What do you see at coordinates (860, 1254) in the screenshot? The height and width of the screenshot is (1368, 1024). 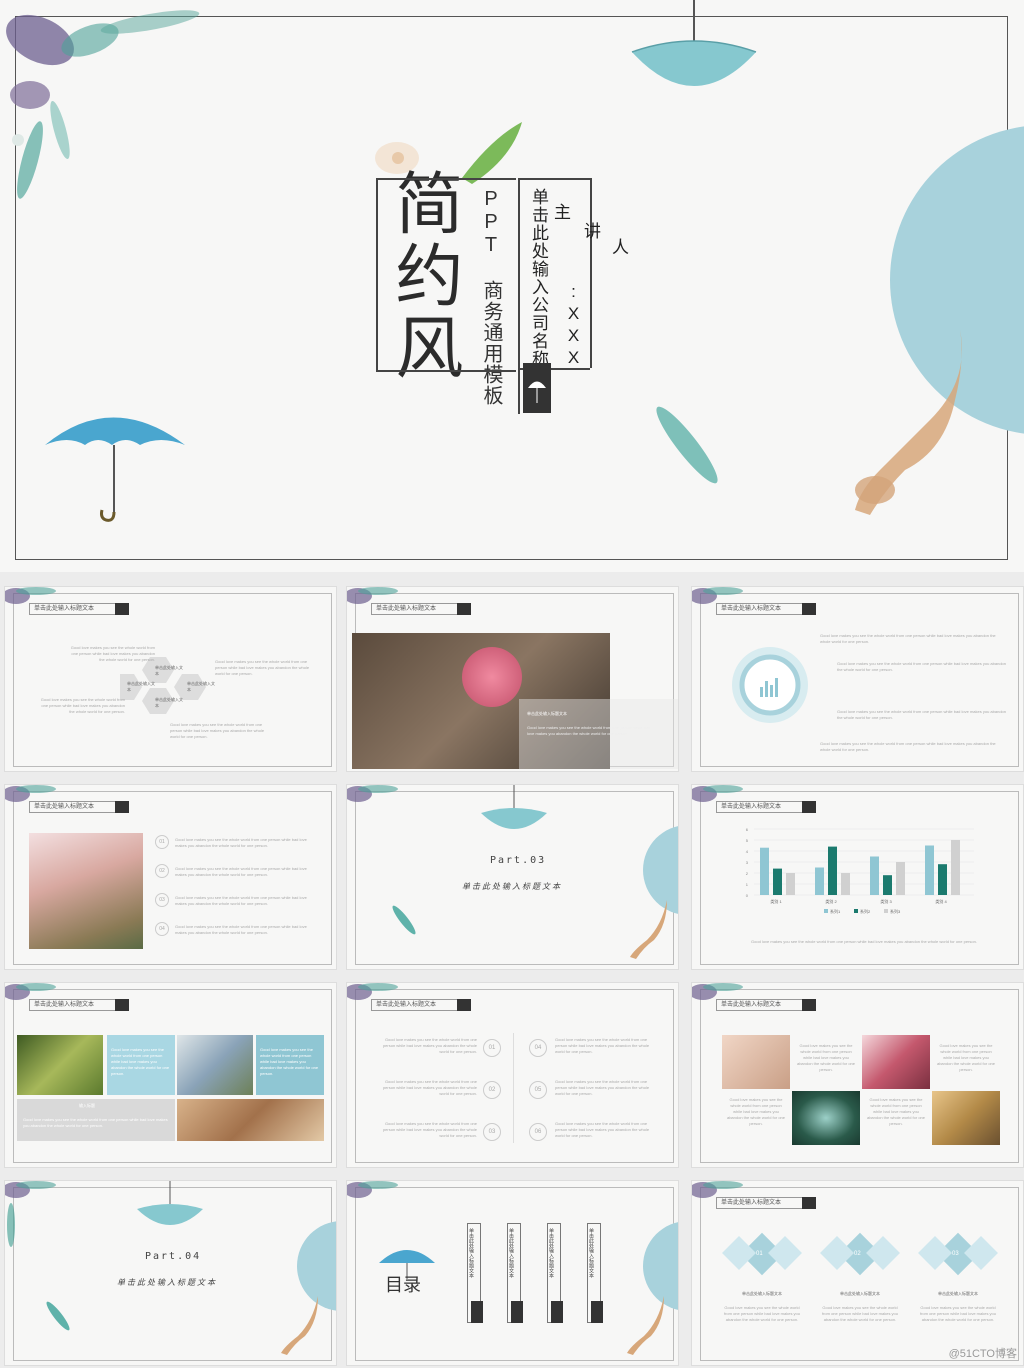 I see `diamond-row` at bounding box center [860, 1254].